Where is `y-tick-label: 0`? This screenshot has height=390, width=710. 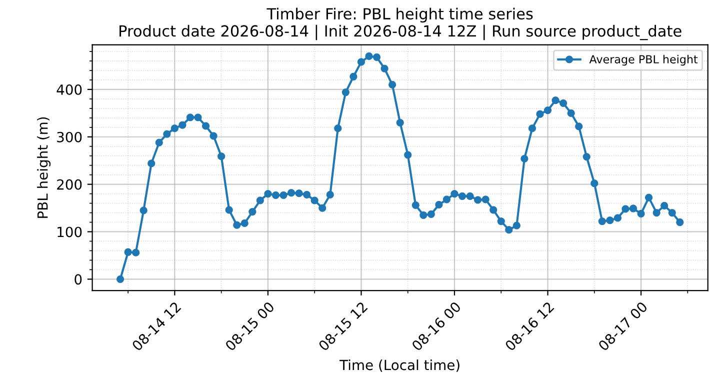
y-tick-label: 0 is located at coordinates (78, 279).